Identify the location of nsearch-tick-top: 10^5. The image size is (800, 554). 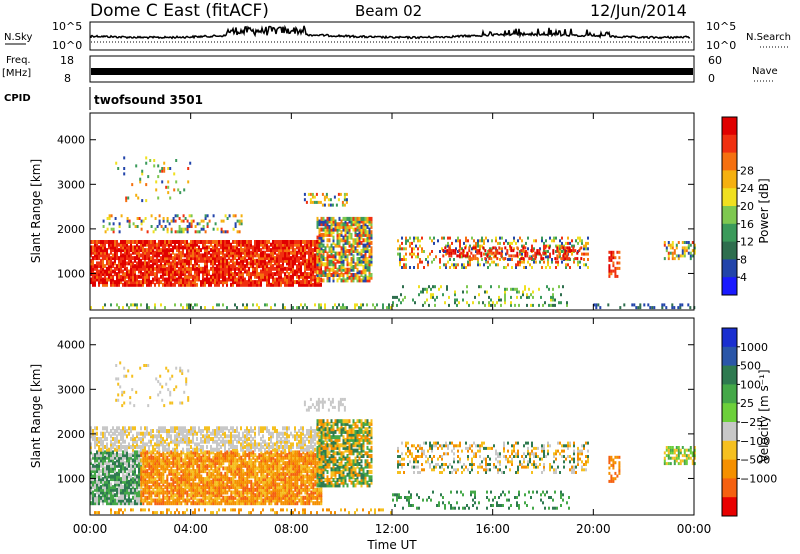
(721, 26).